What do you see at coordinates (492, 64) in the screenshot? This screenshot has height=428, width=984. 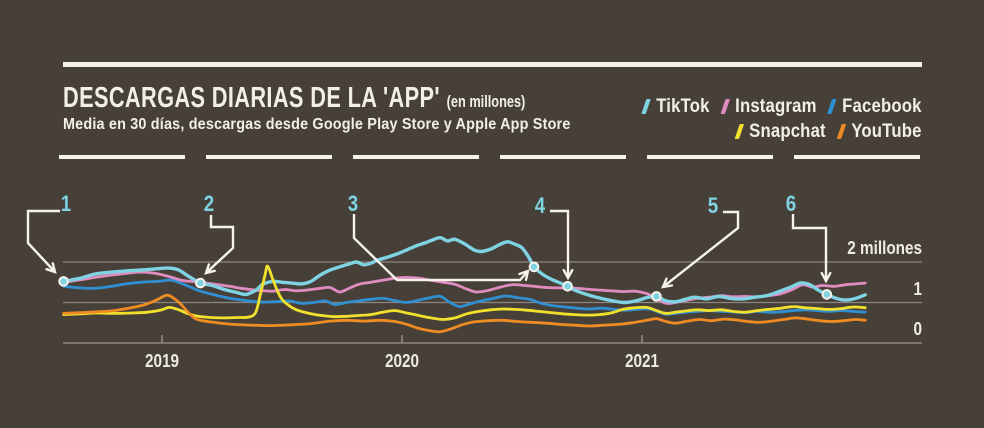 I see `top-rule` at bounding box center [492, 64].